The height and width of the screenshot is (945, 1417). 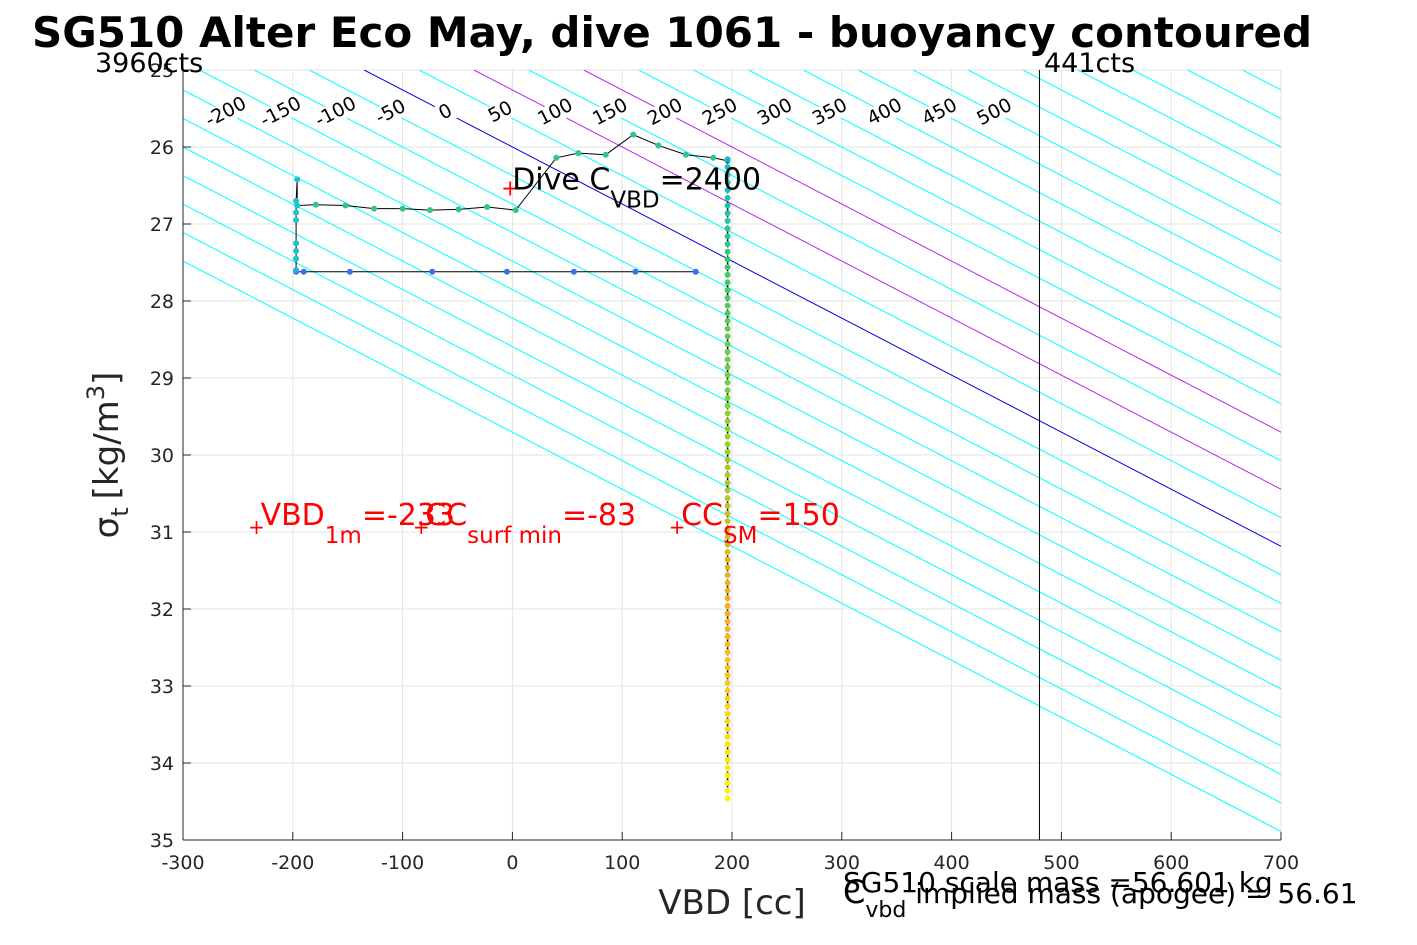 I want to click on counts-right-label: 441cts, so click(x=1089, y=63).